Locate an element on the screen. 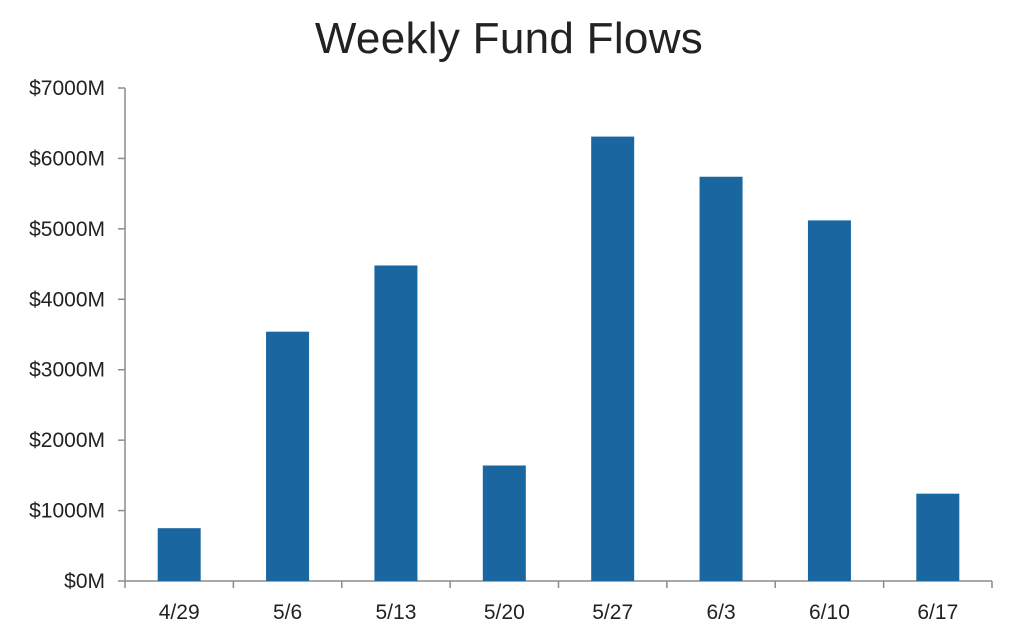  y-tick-label: $3000M is located at coordinates (67, 370).